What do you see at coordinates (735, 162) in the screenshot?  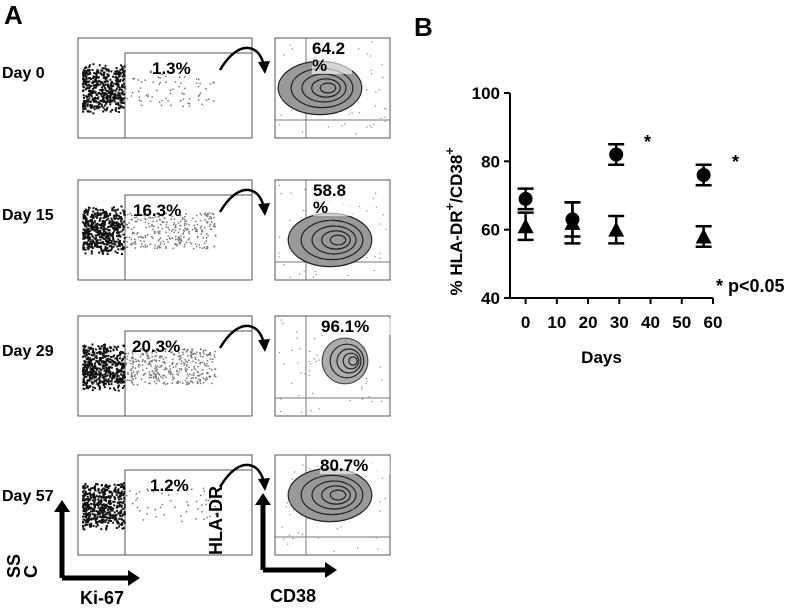 I see `annotation: *` at bounding box center [735, 162].